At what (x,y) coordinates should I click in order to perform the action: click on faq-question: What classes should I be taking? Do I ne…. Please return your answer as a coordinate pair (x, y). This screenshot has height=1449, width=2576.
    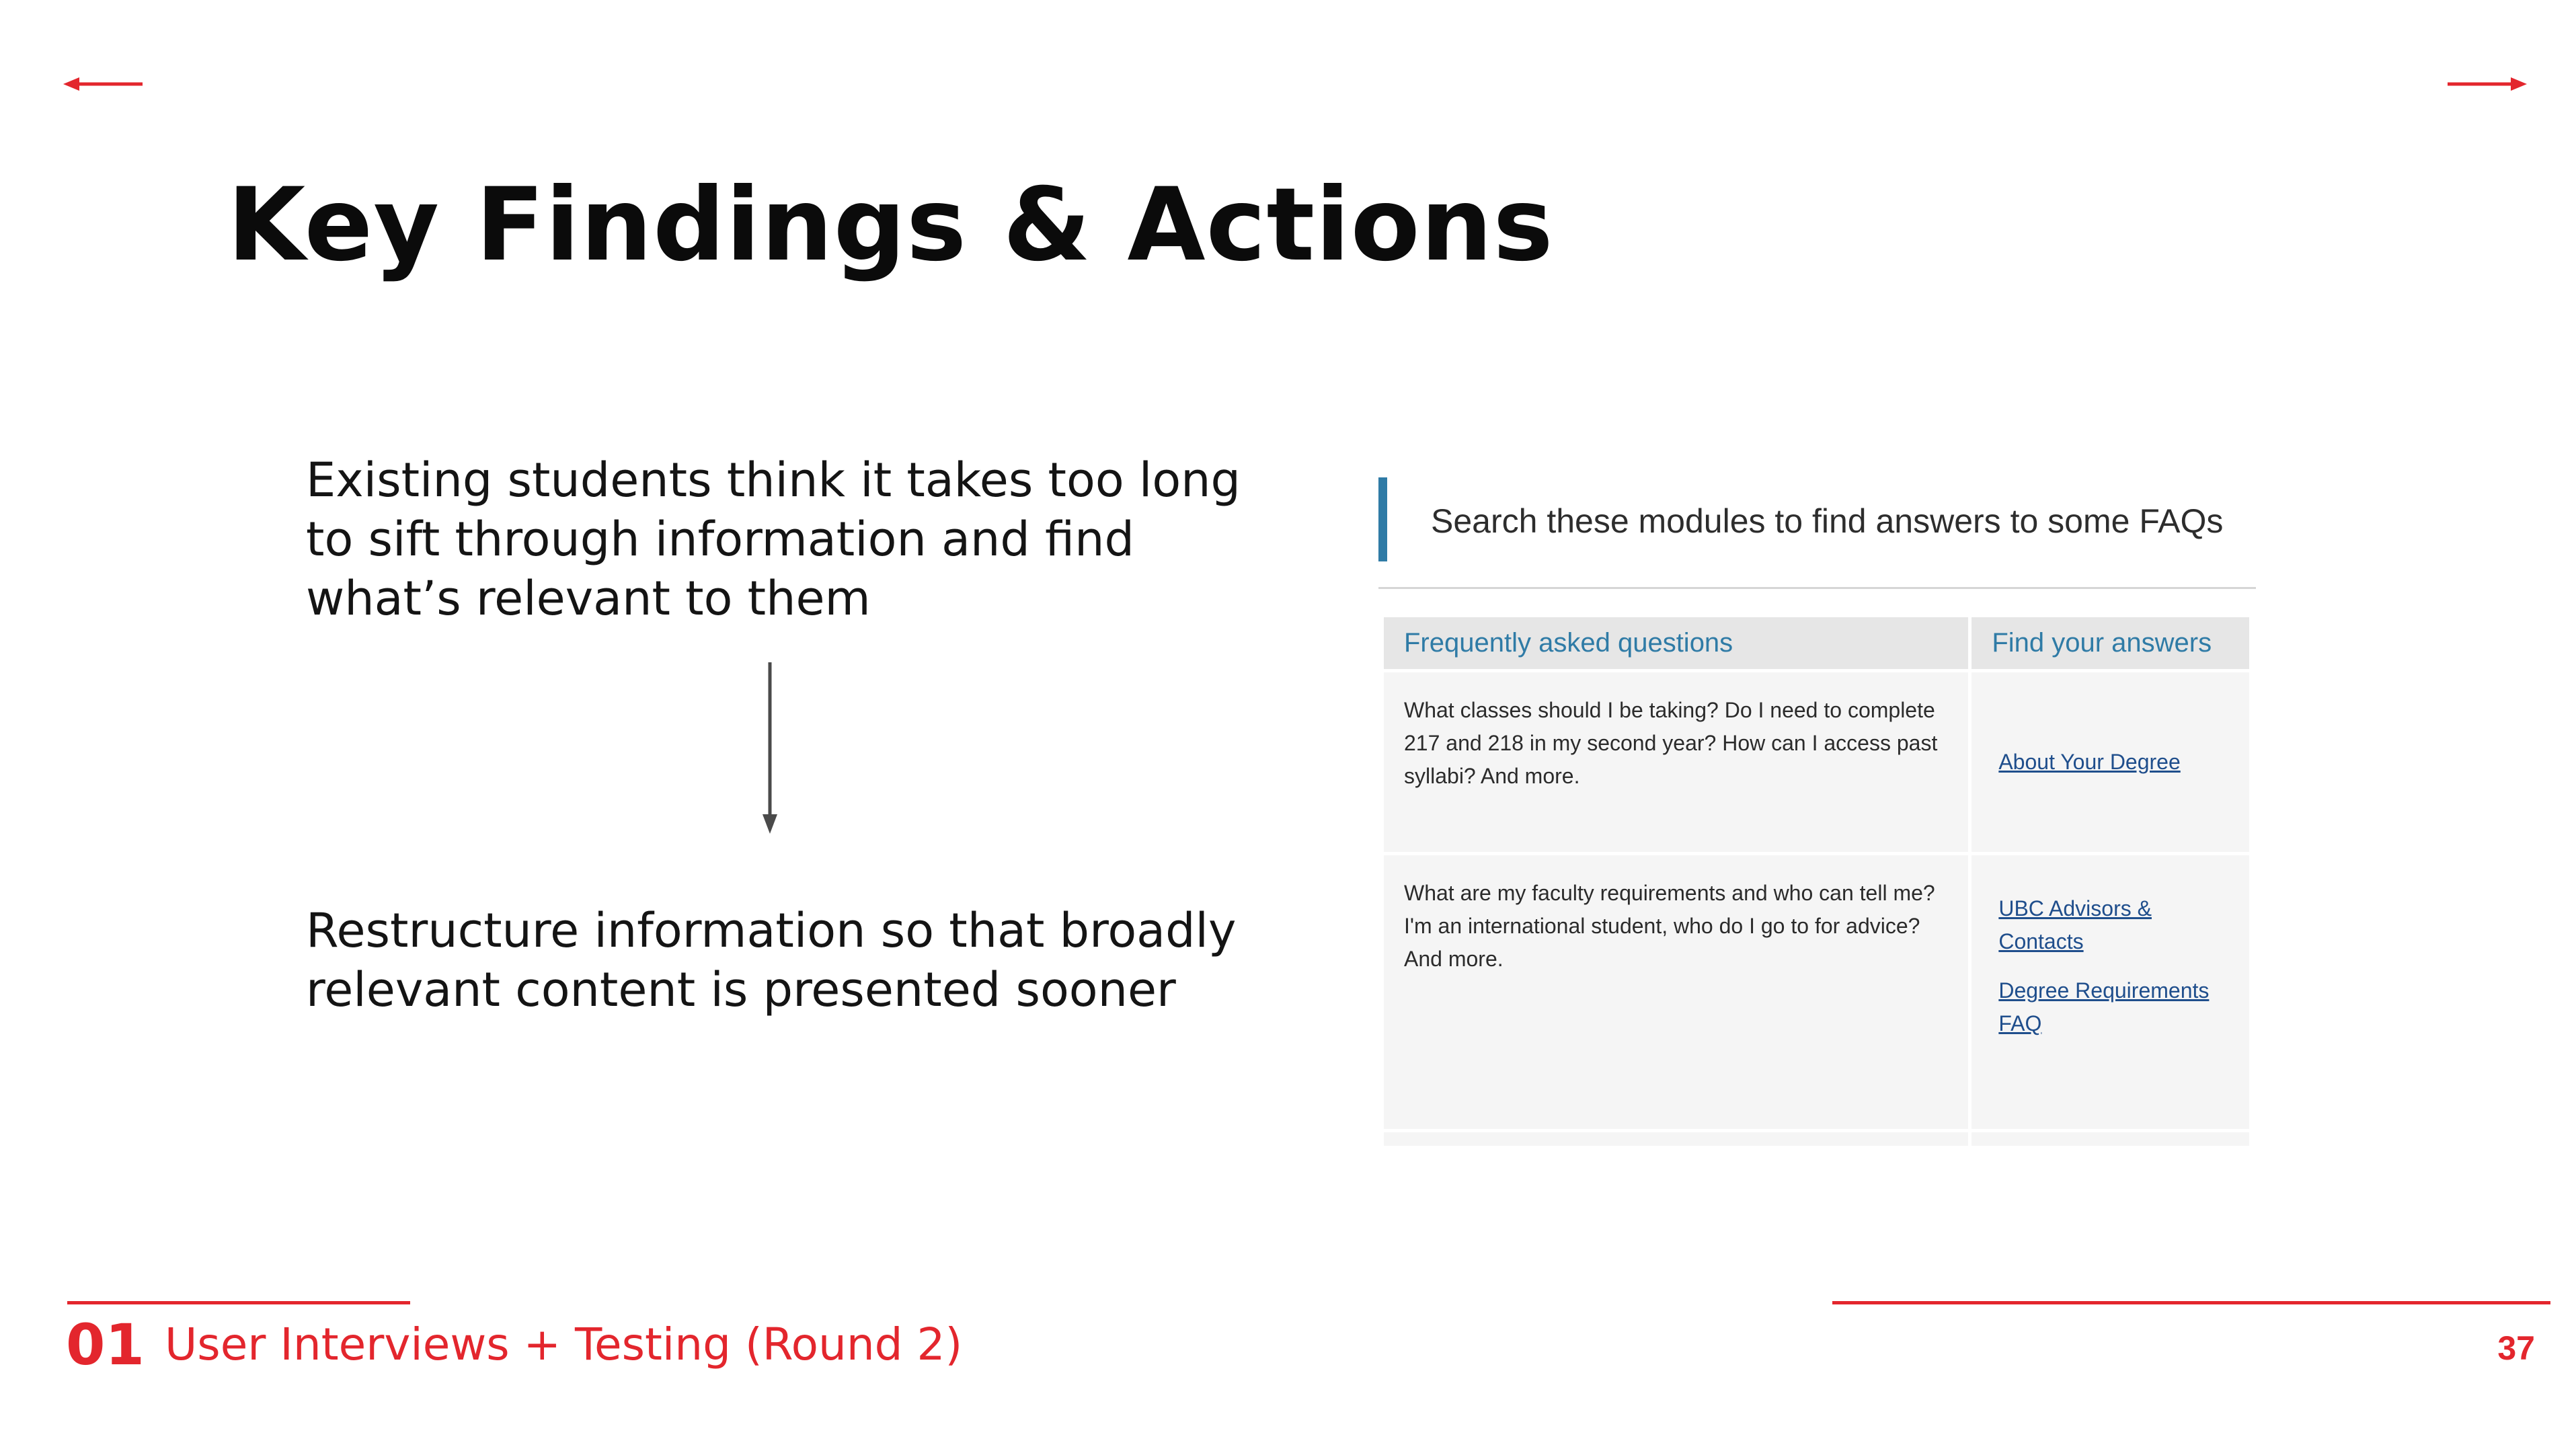
    Looking at the image, I should click on (1676, 762).